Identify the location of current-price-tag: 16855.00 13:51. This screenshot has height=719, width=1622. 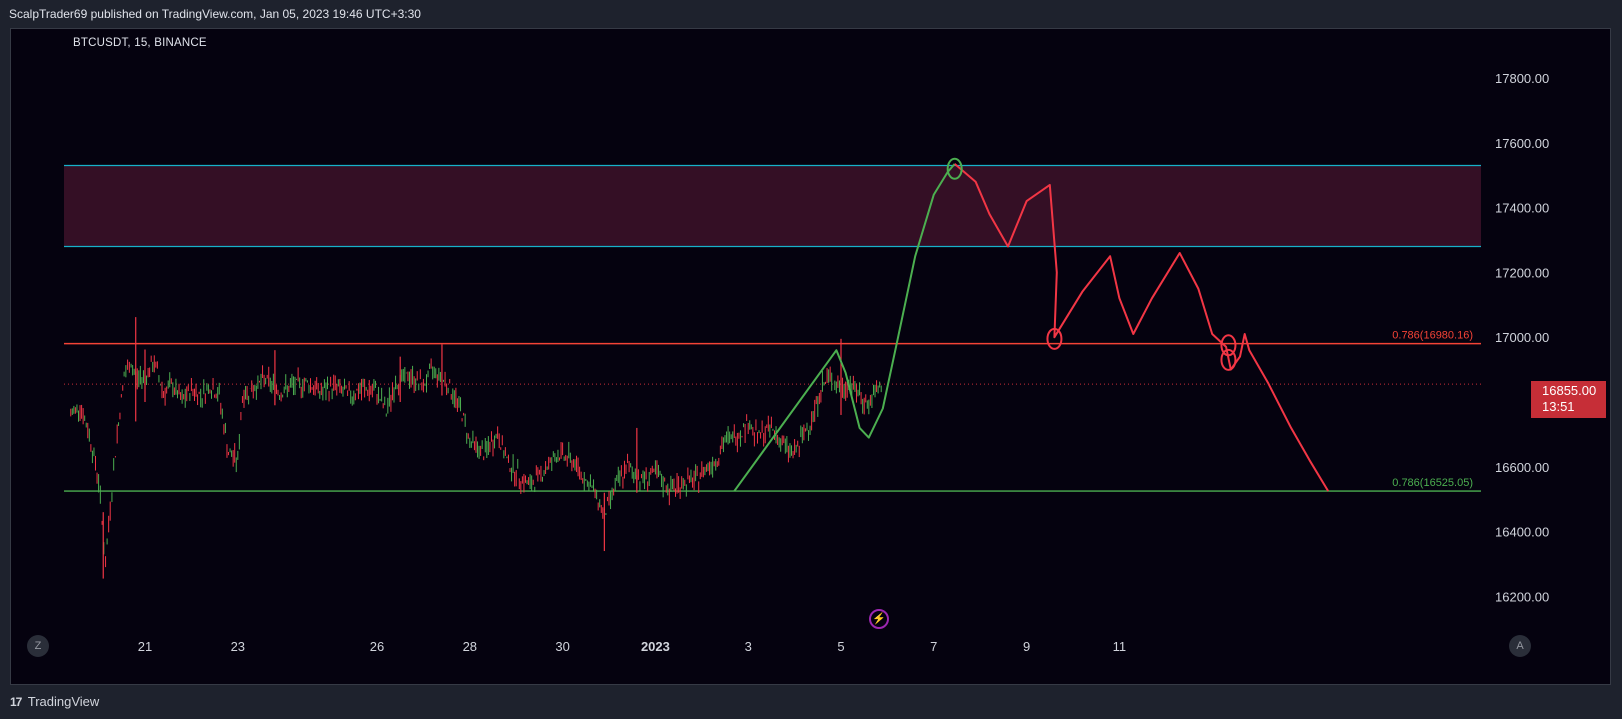
(1568, 399).